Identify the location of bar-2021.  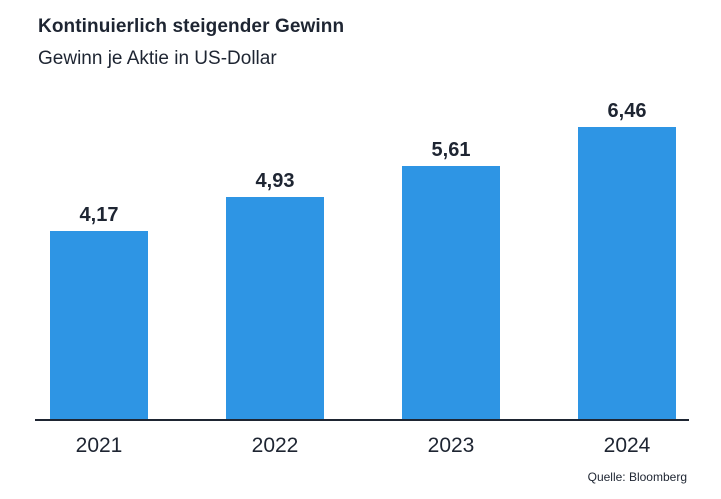
(99, 326).